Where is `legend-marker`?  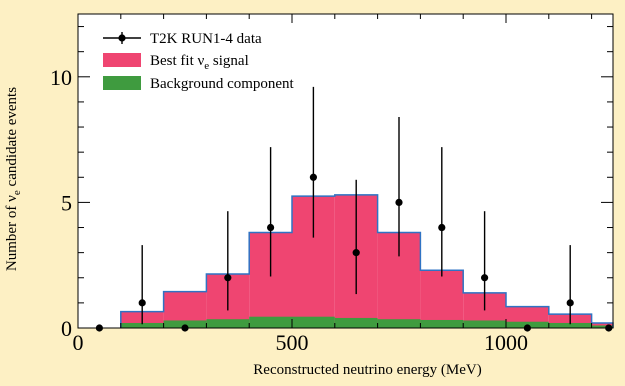
legend-marker is located at coordinates (122, 38).